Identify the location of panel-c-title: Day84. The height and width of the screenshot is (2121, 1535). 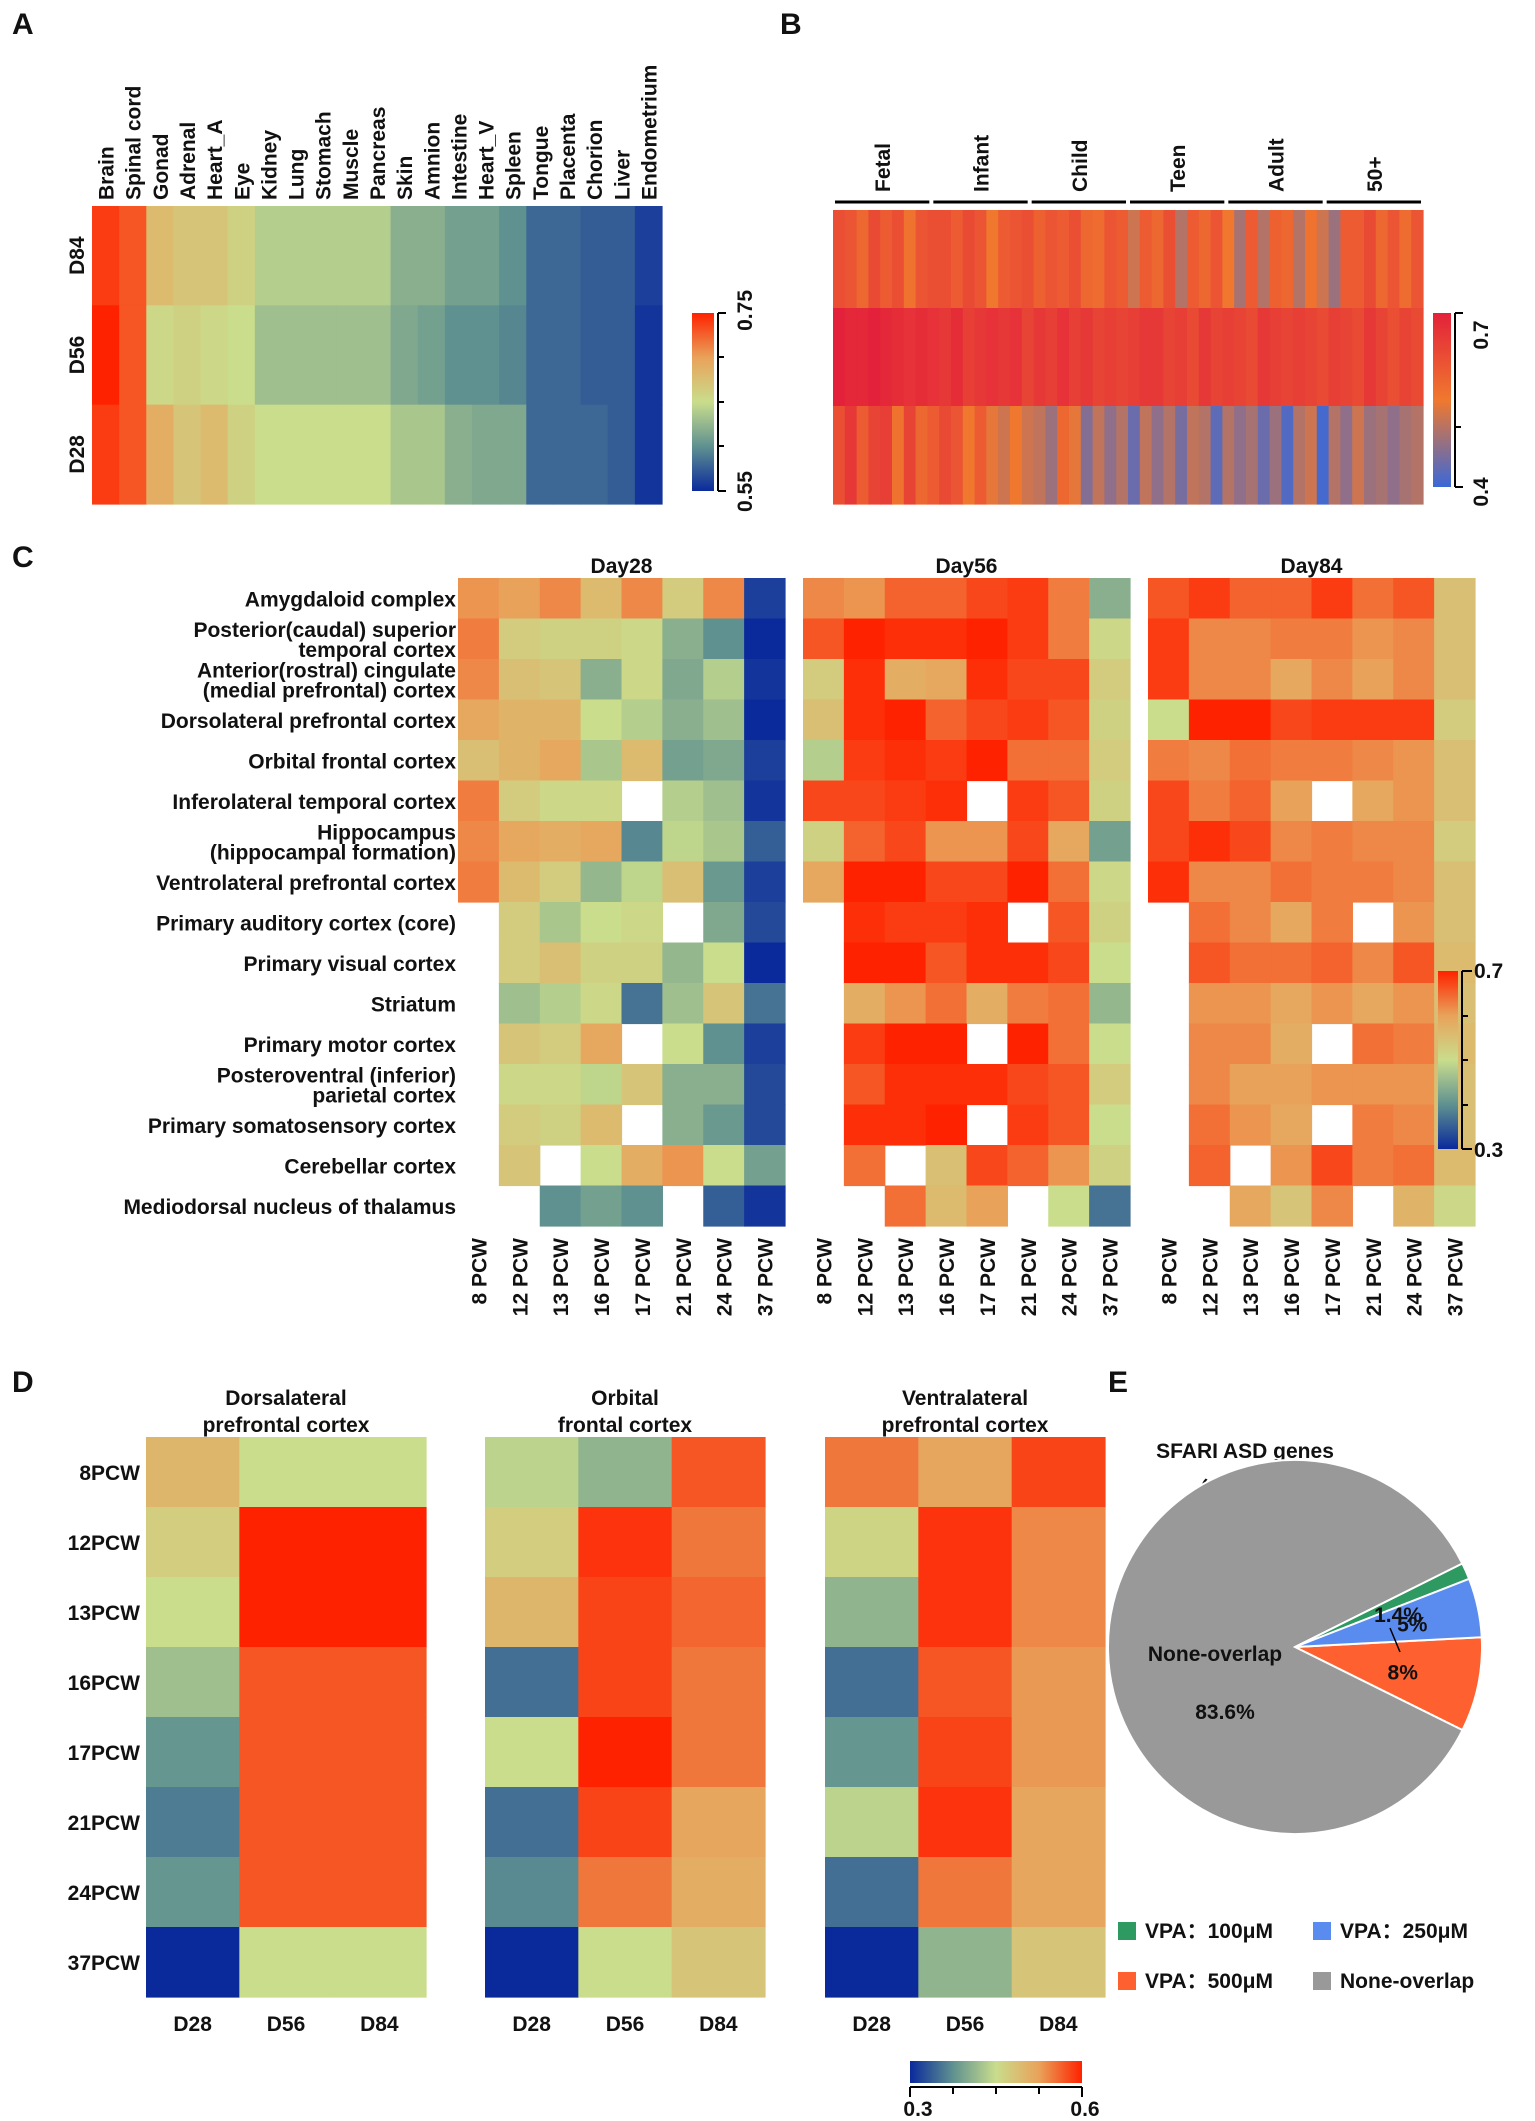
(1312, 566).